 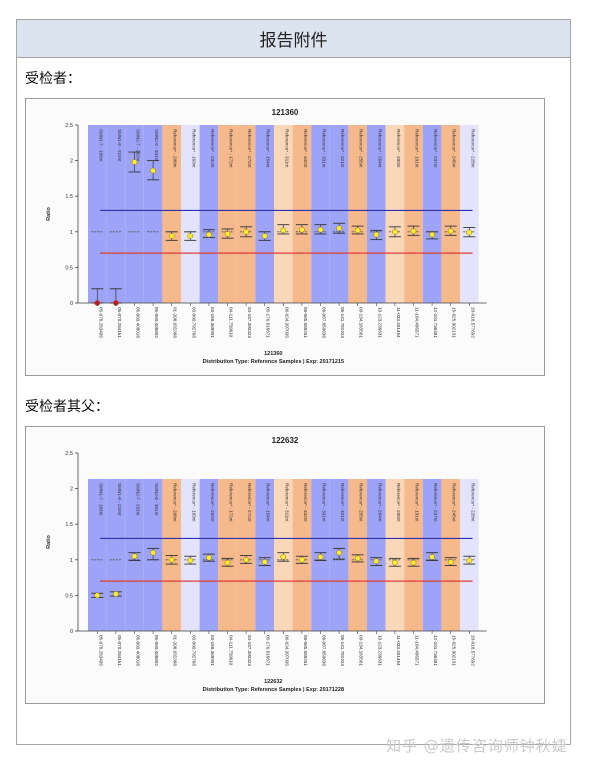 I want to click on x-tick-label: 15-025.902131, so click(x=454, y=650).